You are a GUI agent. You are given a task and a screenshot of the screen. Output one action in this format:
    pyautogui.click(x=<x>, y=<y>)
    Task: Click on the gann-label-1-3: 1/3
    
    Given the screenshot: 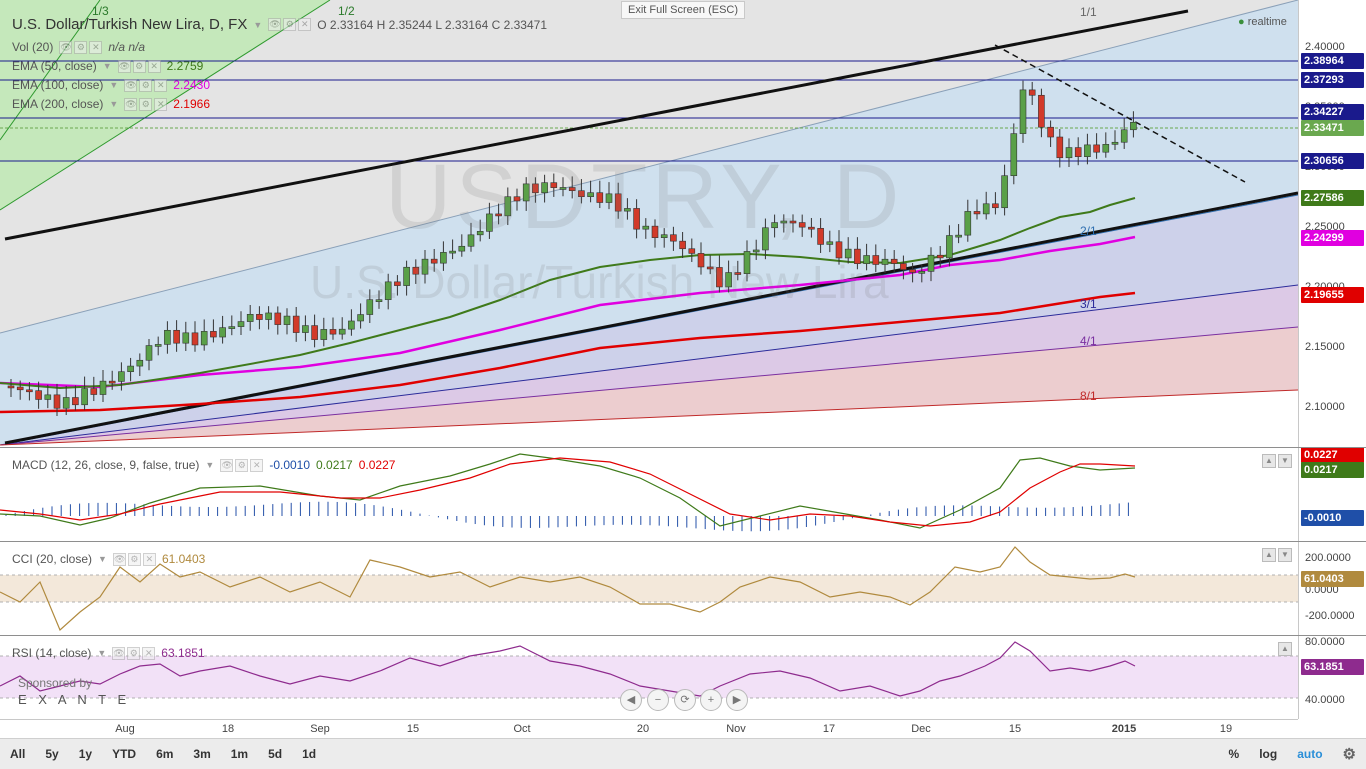 What is the action you would take?
    pyautogui.click(x=100, y=11)
    